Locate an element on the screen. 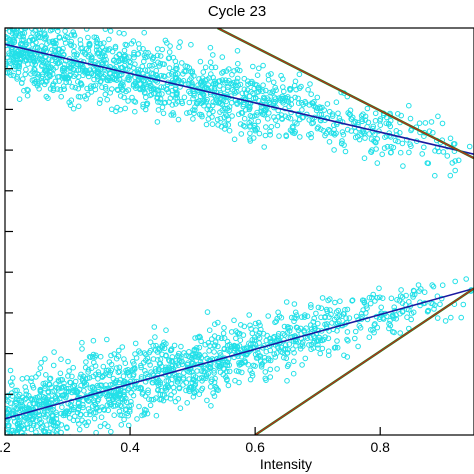  chart-title: Cycle 23 is located at coordinates (237, 11).